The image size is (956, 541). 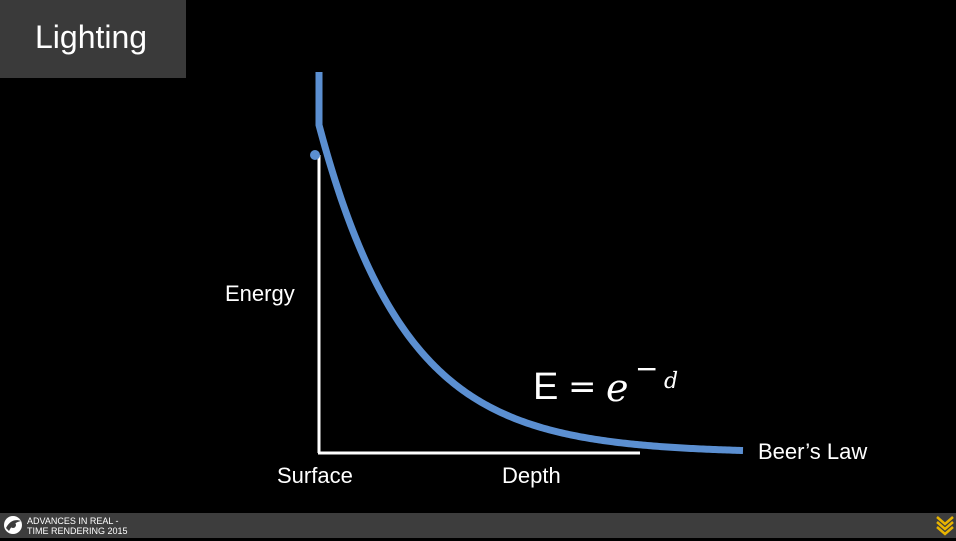 What do you see at coordinates (13, 527) in the screenshot?
I see `circle-swoosh-icon` at bounding box center [13, 527].